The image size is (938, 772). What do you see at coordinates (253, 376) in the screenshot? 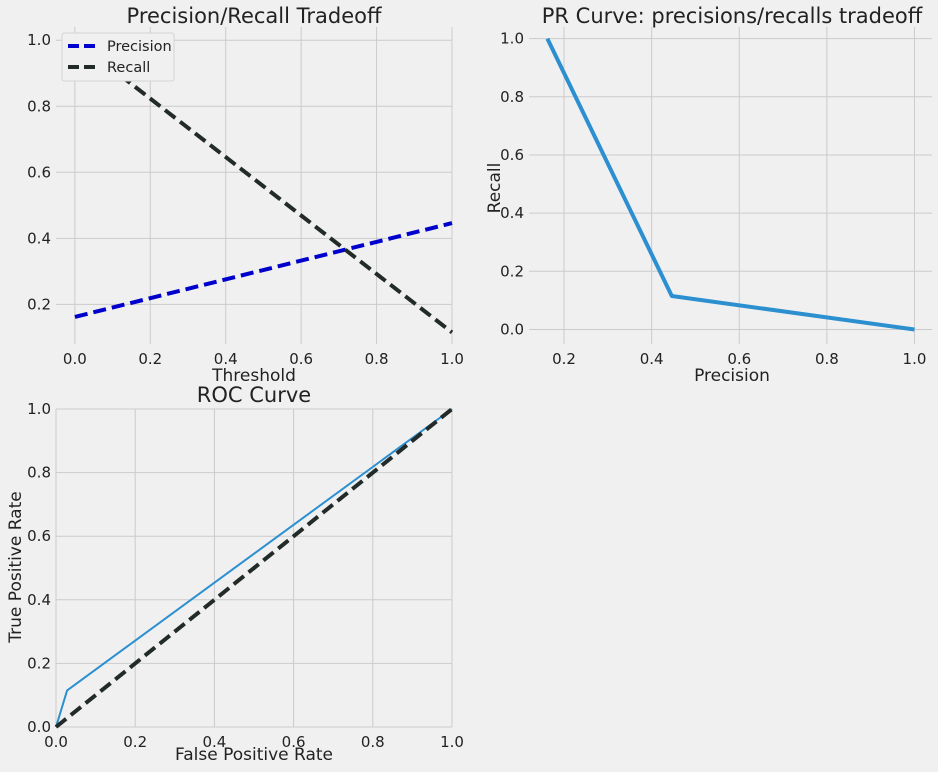
I see `x-axis-label: Threshold` at bounding box center [253, 376].